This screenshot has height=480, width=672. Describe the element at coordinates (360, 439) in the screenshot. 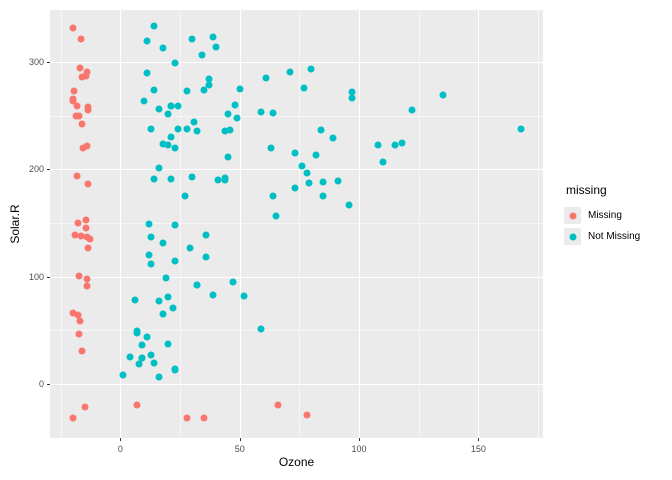

I see `x-axis-tick` at that location.